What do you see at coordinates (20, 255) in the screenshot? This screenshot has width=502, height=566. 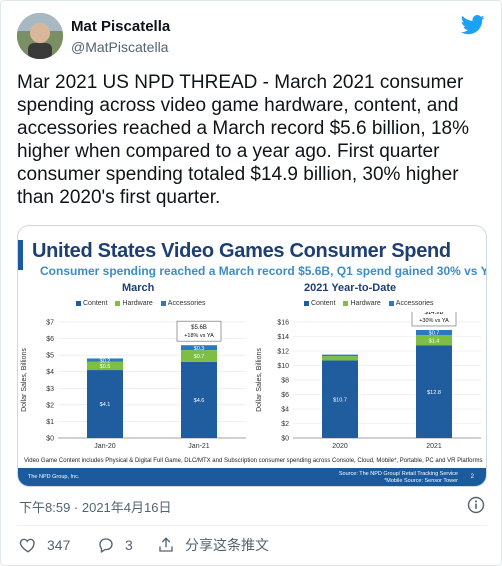 I see `title-accent-bar` at bounding box center [20, 255].